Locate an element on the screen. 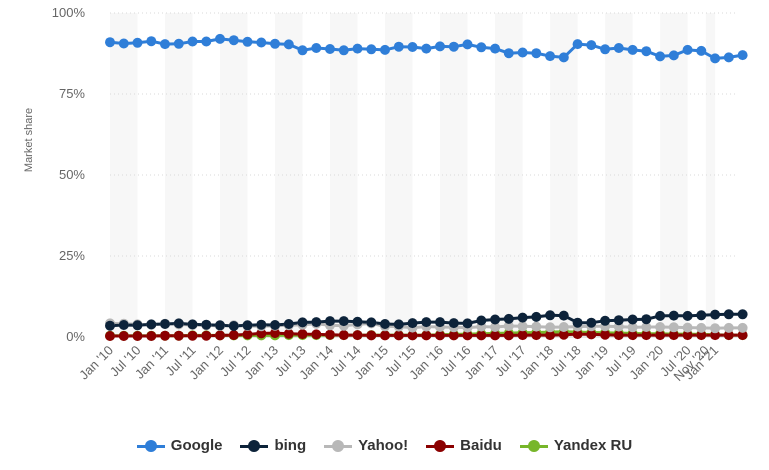 The height and width of the screenshot is (470, 769). legend-item-yandex-ru: Yandex RU is located at coordinates (575, 445).